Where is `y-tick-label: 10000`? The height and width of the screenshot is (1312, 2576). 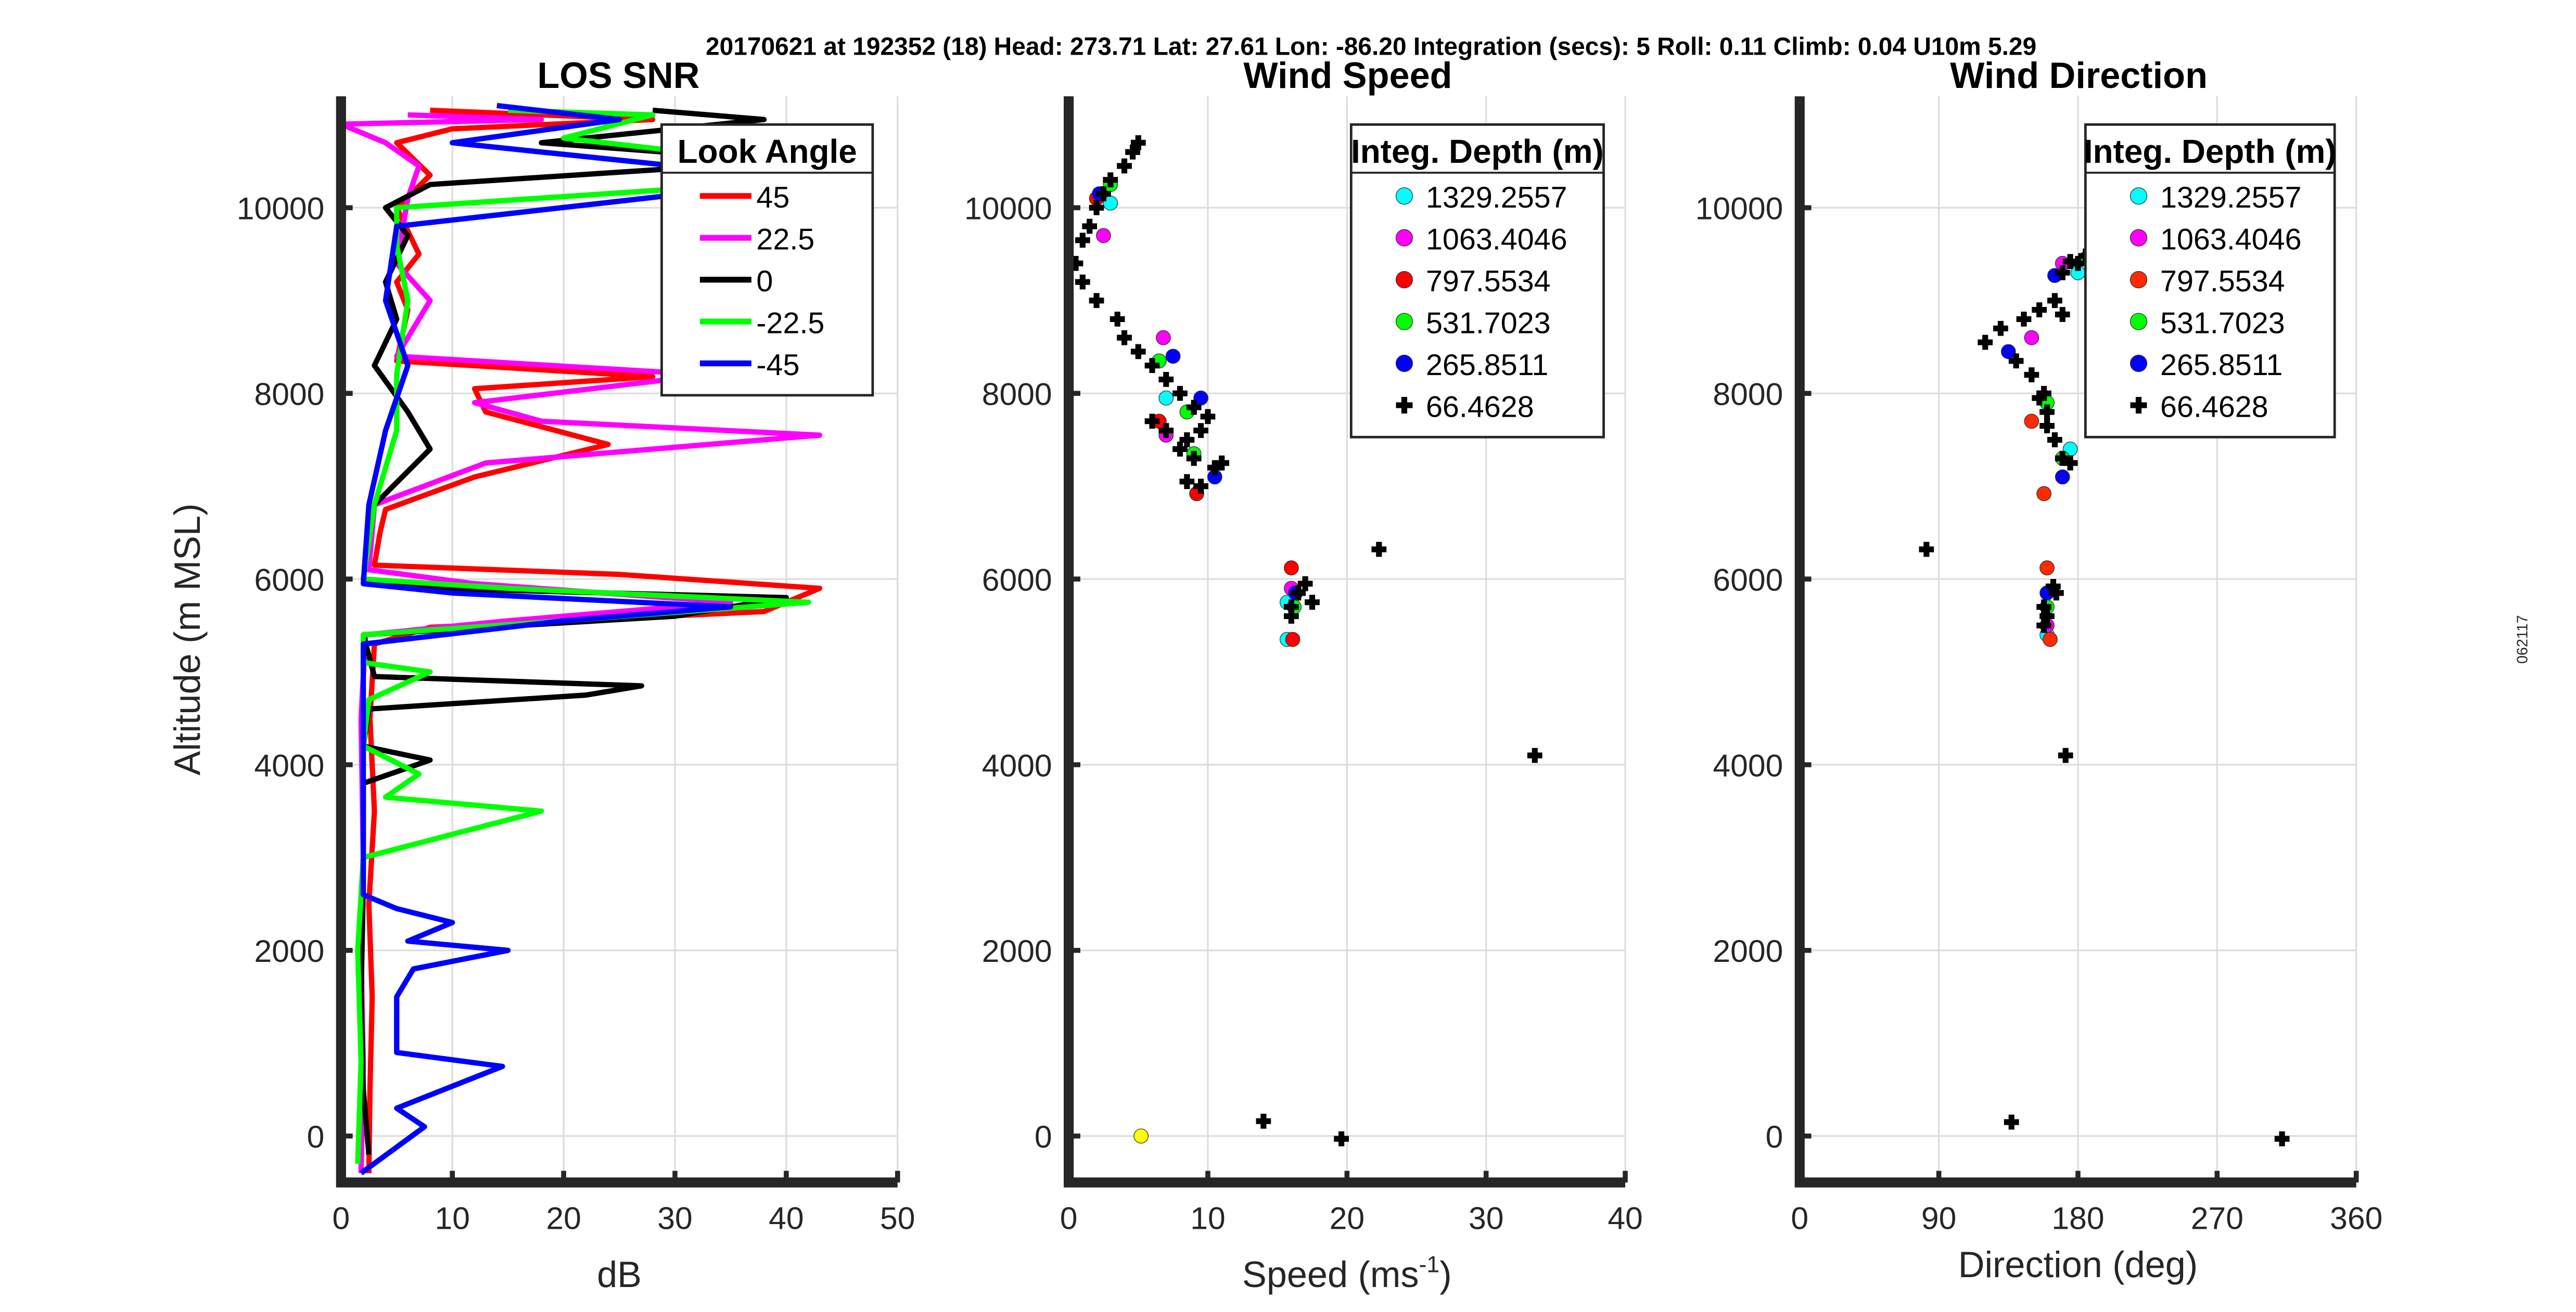 y-tick-label: 10000 is located at coordinates (1008, 209).